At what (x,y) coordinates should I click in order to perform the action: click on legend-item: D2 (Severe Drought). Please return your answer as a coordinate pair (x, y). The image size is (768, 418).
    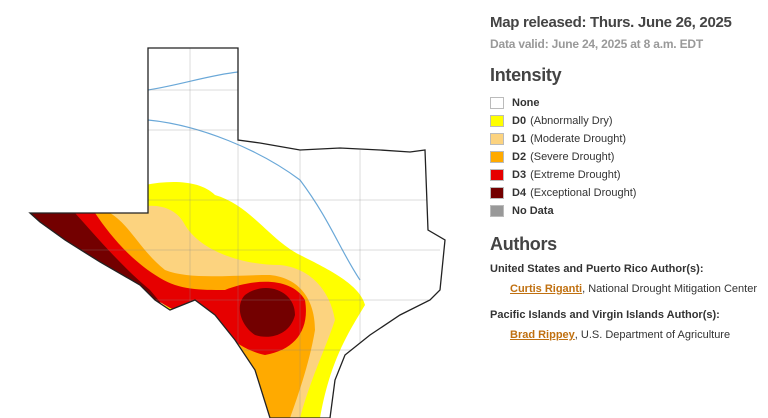
    Looking at the image, I should click on (627, 157).